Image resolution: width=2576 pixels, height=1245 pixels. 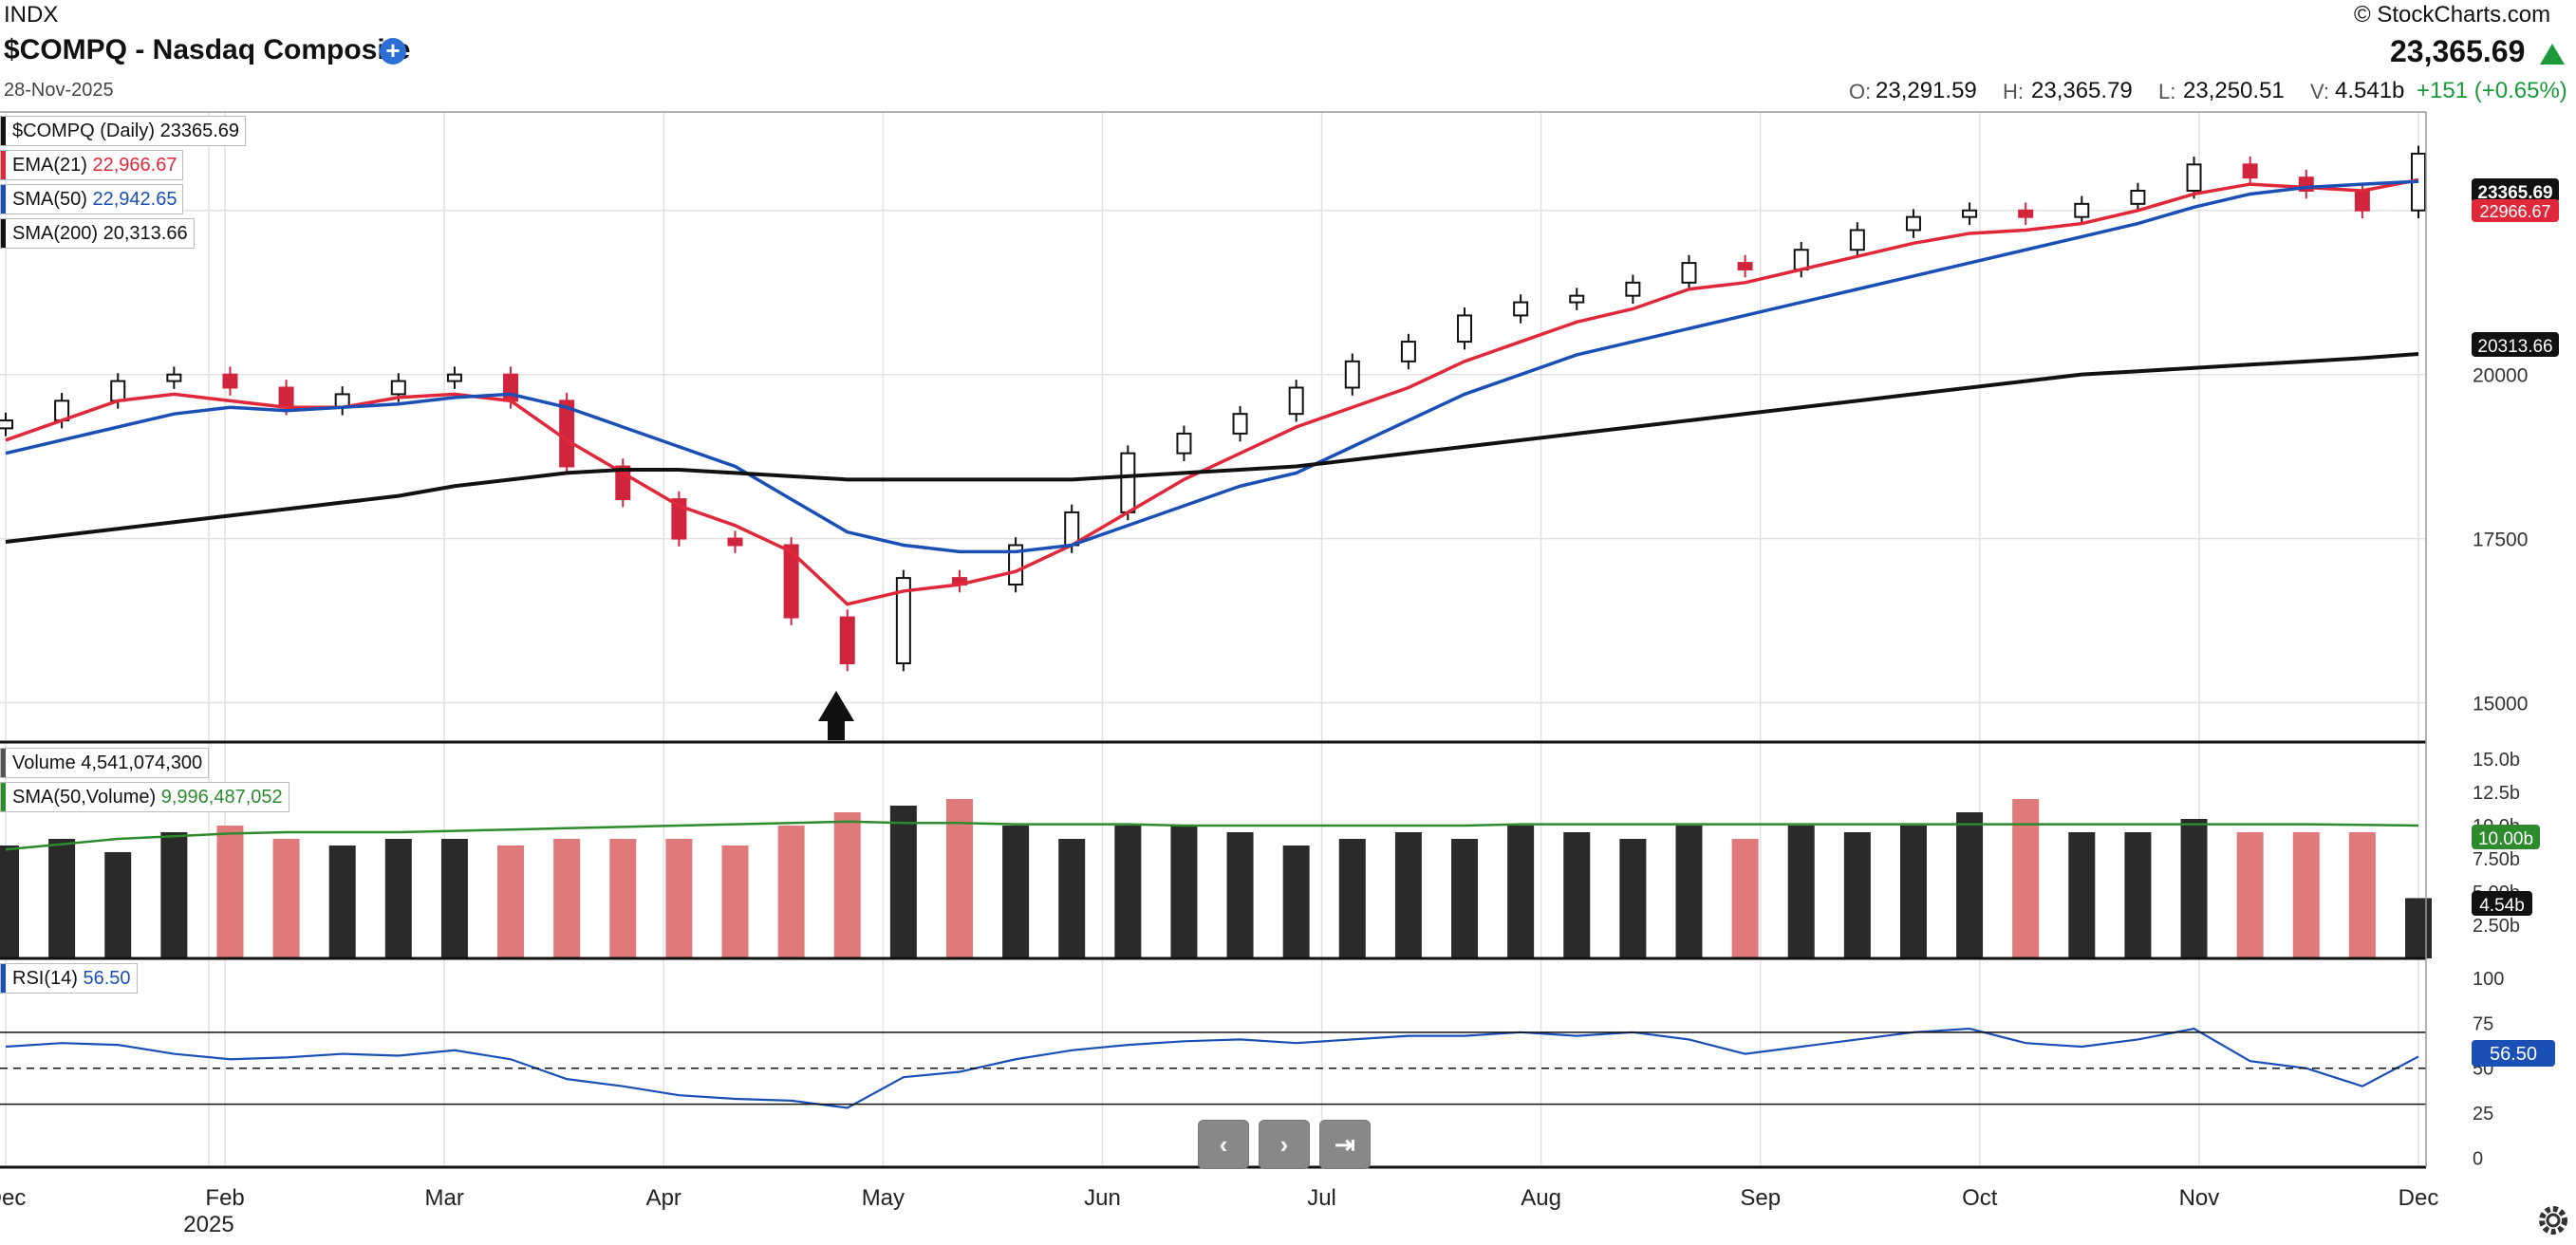 What do you see at coordinates (2483, 1023) in the screenshot?
I see `rsi-y-tick-label: 75` at bounding box center [2483, 1023].